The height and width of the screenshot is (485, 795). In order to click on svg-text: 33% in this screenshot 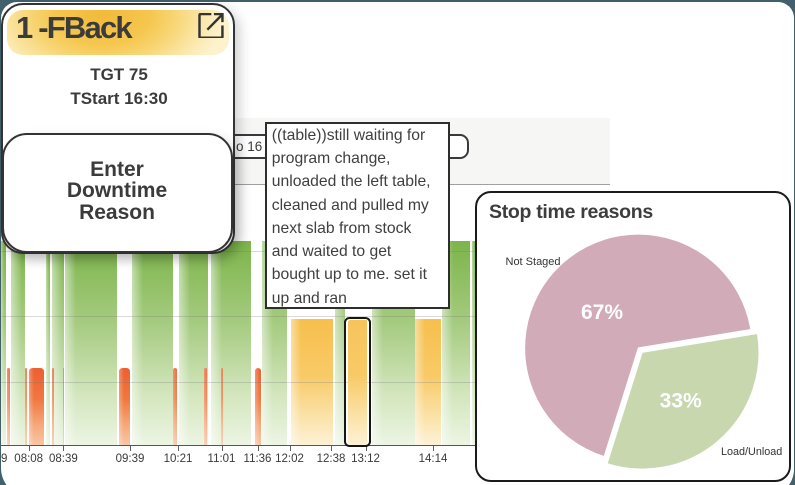, I will do `click(681, 401)`.